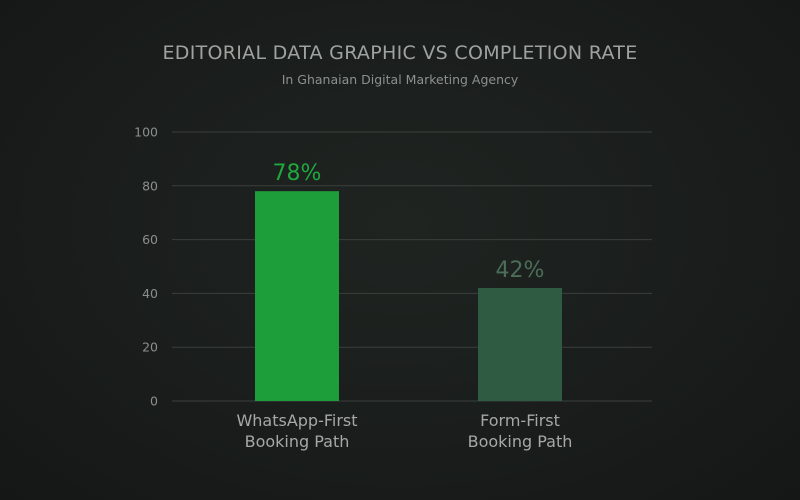  Describe the element at coordinates (150, 293) in the screenshot. I see `y-tick-label-40: 40` at that location.